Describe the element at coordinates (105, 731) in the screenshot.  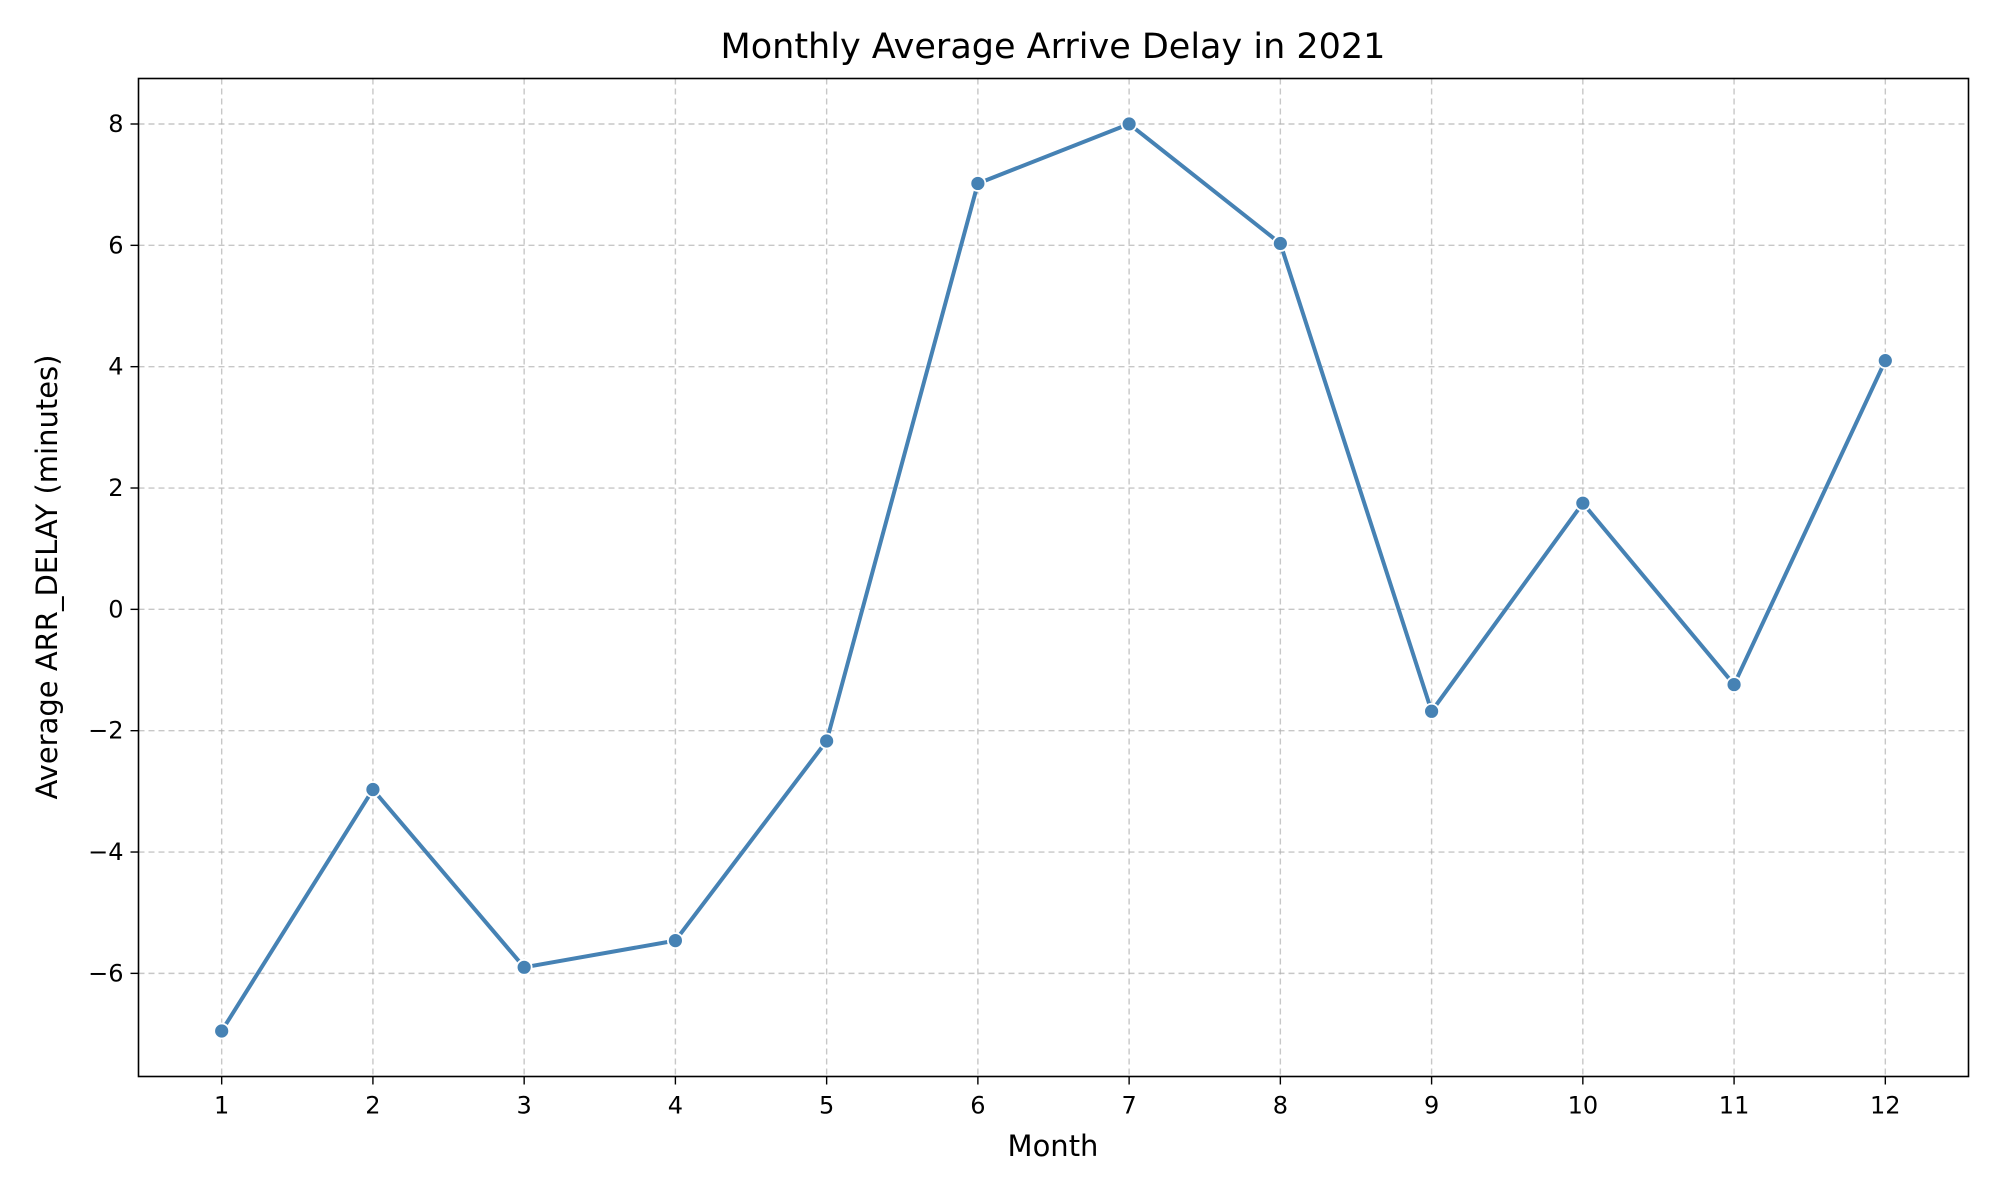
I see `y-tick-label: −2` at that location.